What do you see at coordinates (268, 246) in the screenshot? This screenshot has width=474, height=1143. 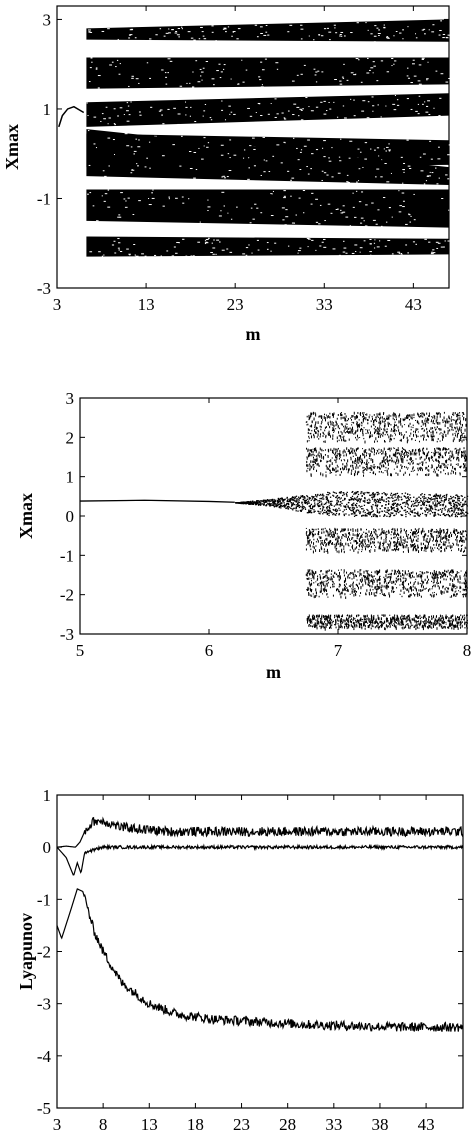 I see `chaotic-band` at bounding box center [268, 246].